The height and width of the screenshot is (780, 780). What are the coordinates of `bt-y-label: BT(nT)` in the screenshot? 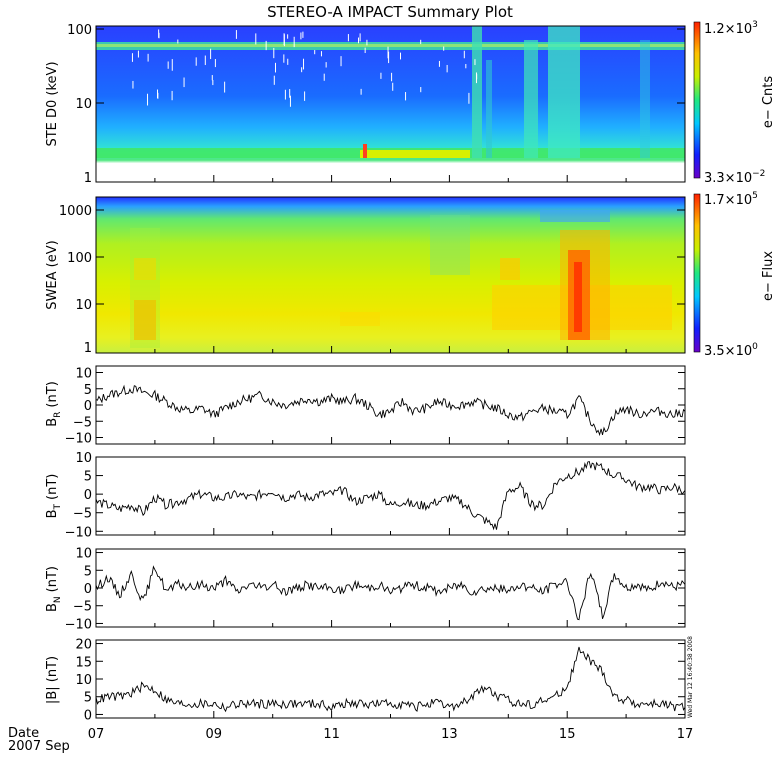 It's located at (54, 496).